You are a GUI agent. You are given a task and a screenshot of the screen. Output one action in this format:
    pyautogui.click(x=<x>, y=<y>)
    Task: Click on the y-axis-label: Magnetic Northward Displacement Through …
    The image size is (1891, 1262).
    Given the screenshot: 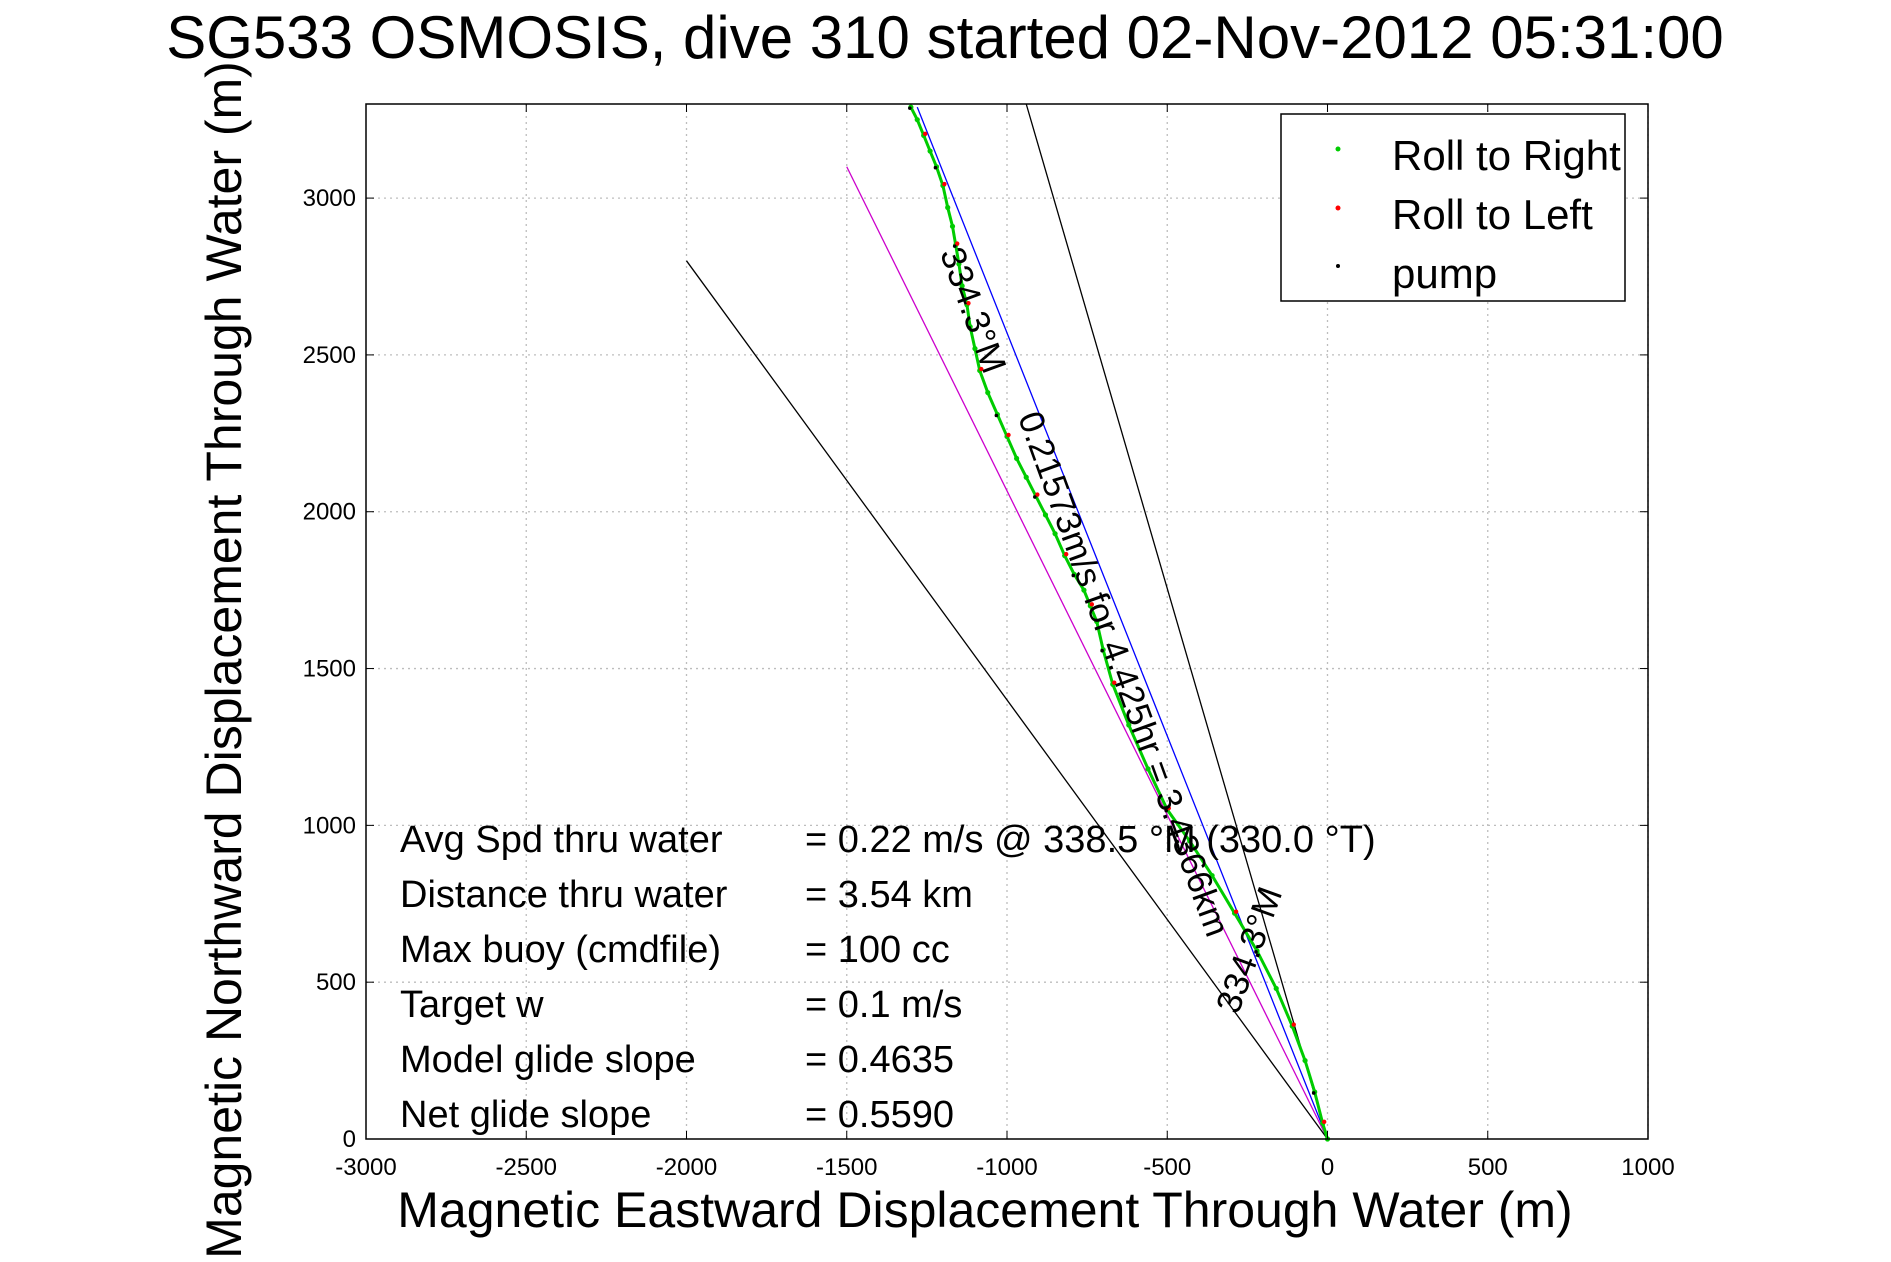 What is the action you would take?
    pyautogui.click(x=224, y=660)
    